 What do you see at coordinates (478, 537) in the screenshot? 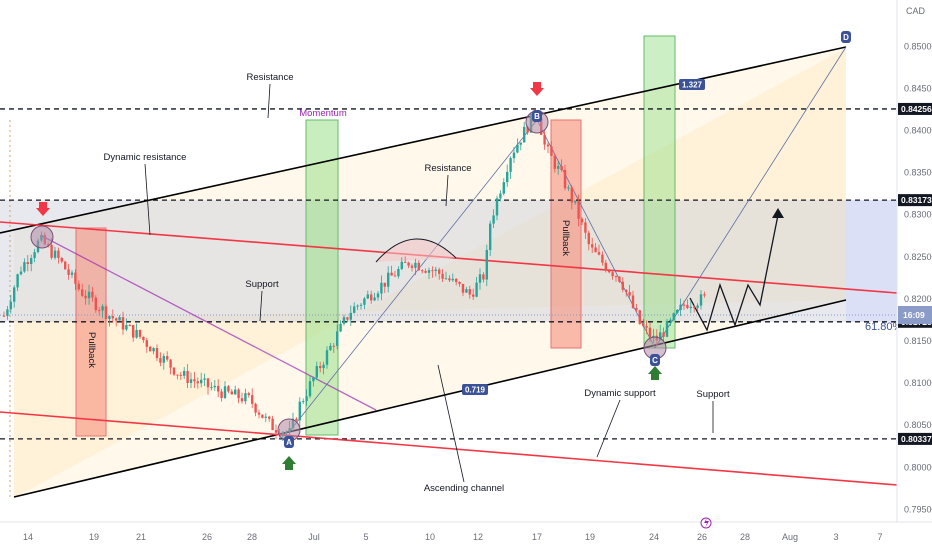
I see `time-tick-label: 12` at bounding box center [478, 537].